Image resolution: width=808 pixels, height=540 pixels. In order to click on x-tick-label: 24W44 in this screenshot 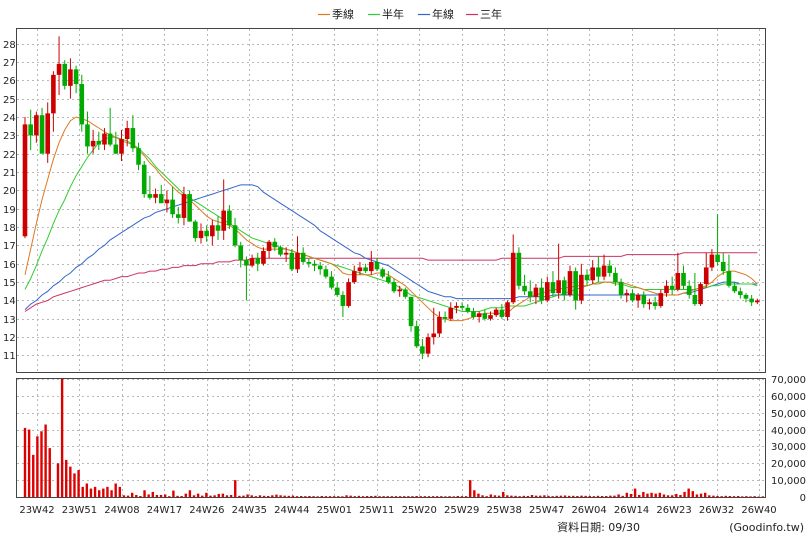, I will do `click(291, 510)`.